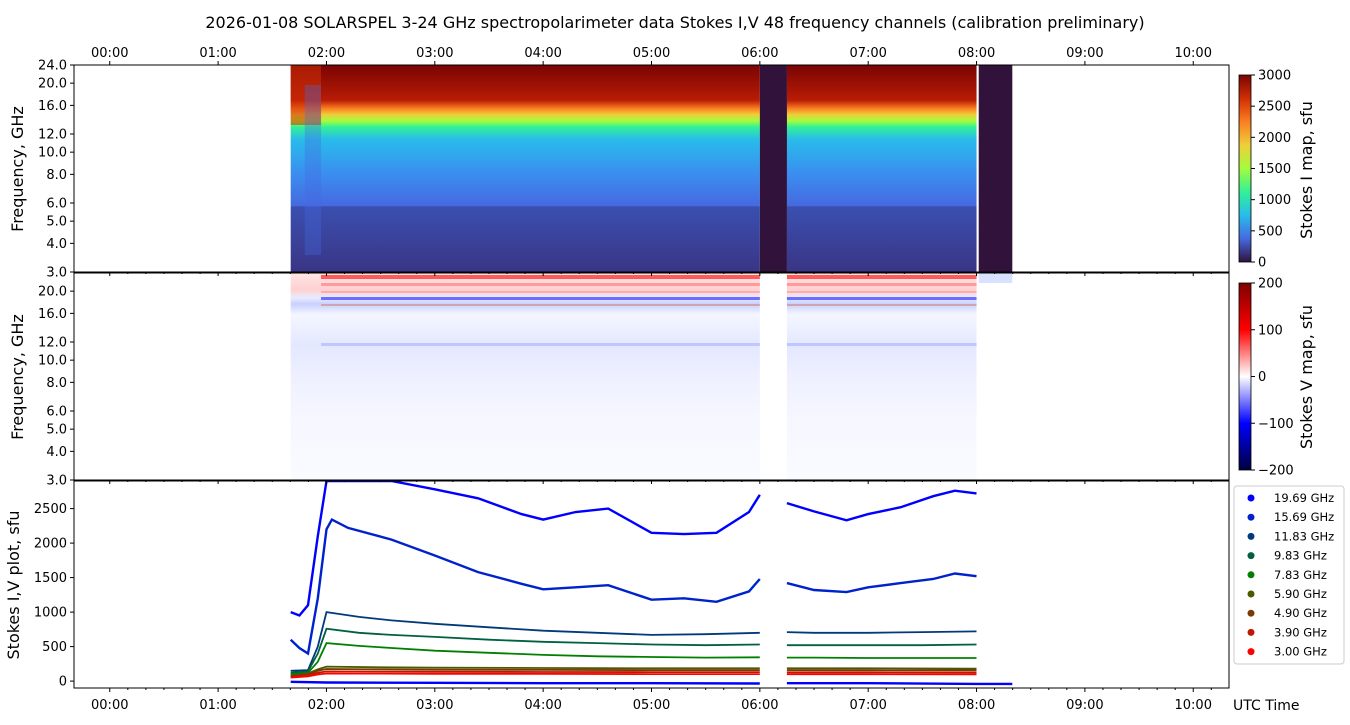  Describe the element at coordinates (313, 170) in the screenshot. I see `stokes-i-flare-column` at that location.